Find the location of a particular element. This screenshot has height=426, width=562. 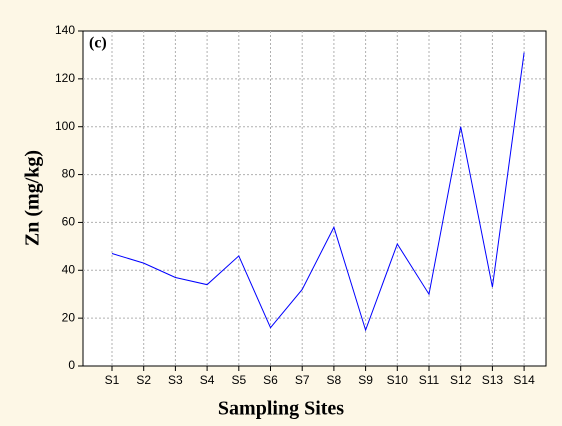

x-tick-label: S14 is located at coordinates (524, 380).